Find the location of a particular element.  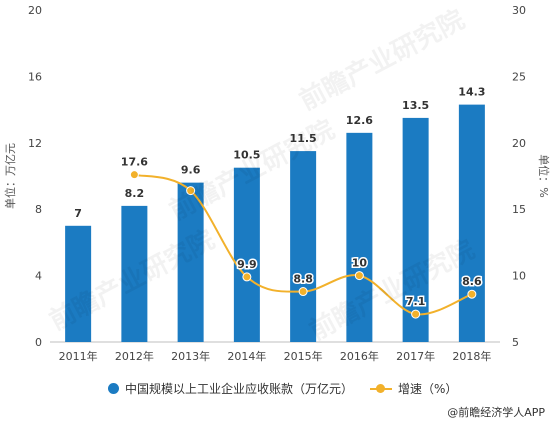

growth-data-label: 8.6 is located at coordinates (472, 281).